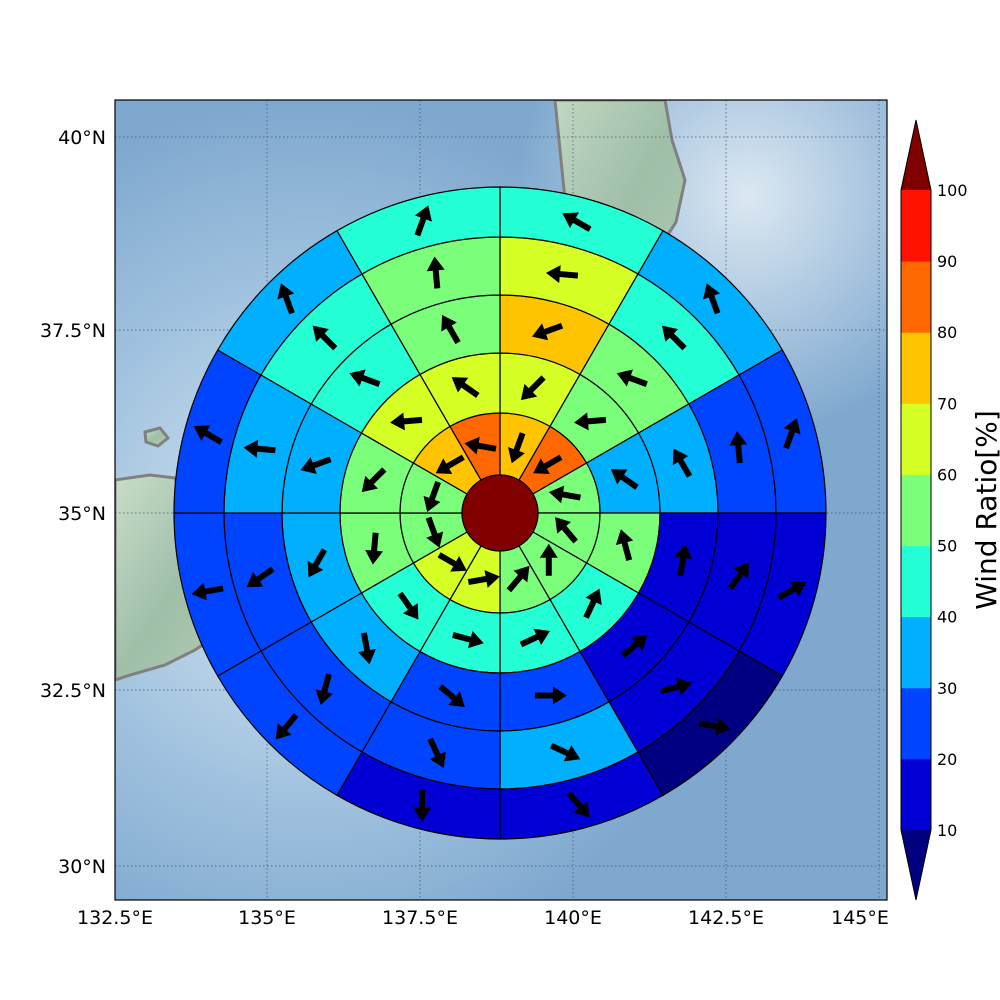 This screenshot has height=1000, width=1000. Describe the element at coordinates (947, 830) in the screenshot. I see `colorbar-tick-label: 10` at that location.